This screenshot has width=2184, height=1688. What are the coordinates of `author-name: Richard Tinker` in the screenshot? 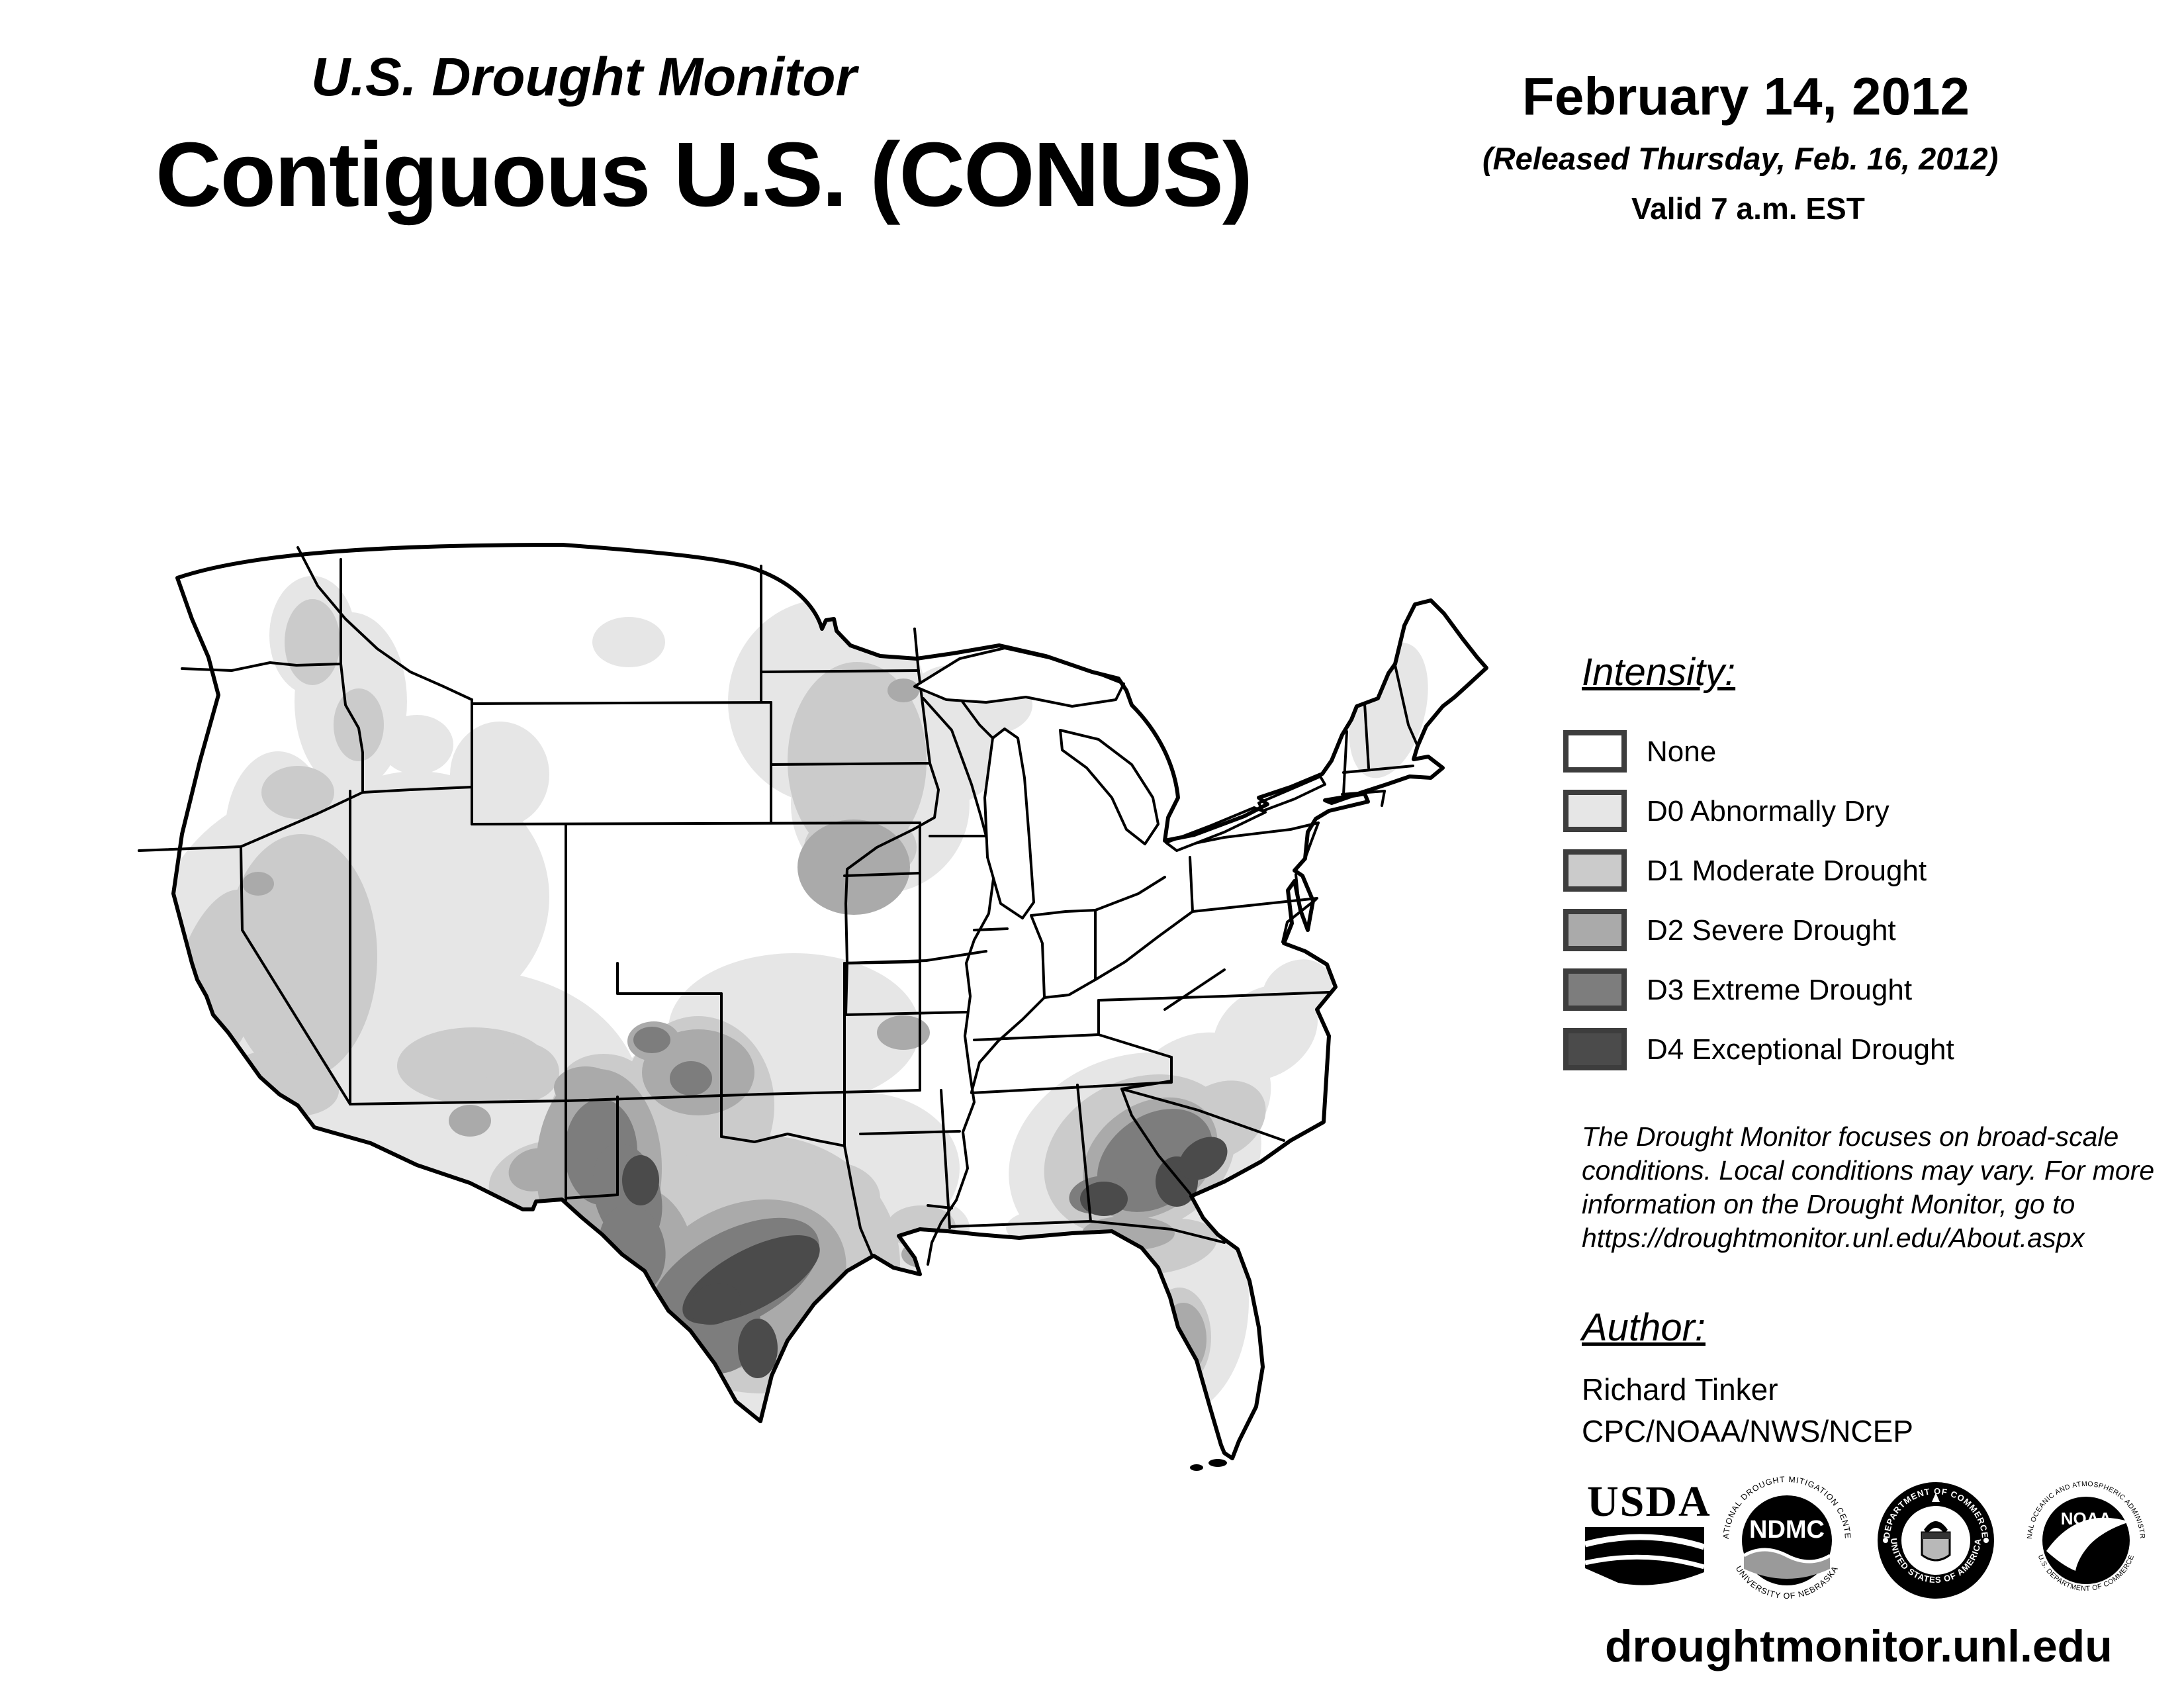 It's located at (1680, 1389).